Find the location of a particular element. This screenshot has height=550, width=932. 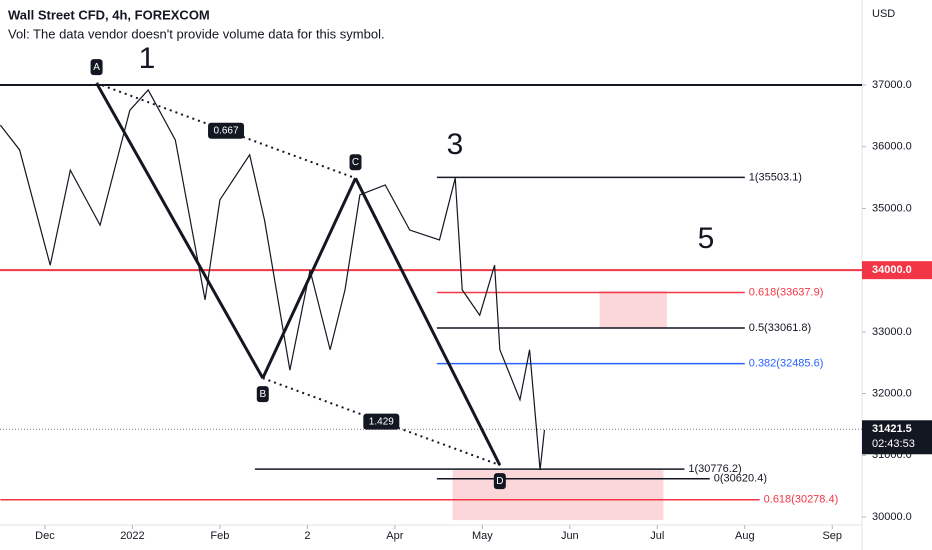

x-tick-label: Sep is located at coordinates (832, 536).